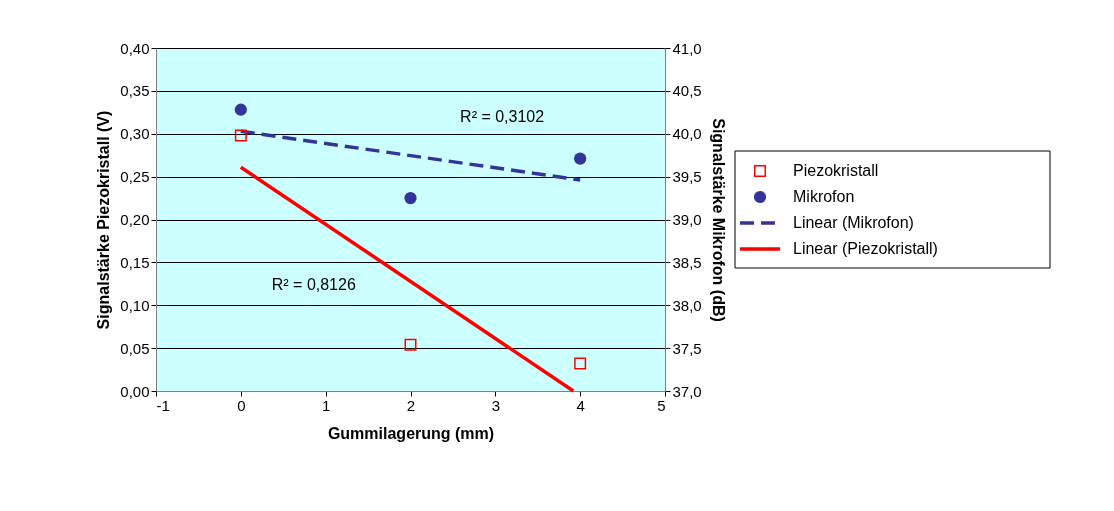 Image resolution: width=1114 pixels, height=511 pixels. What do you see at coordinates (580, 405) in the screenshot?
I see `x-tick-label: 4` at bounding box center [580, 405].